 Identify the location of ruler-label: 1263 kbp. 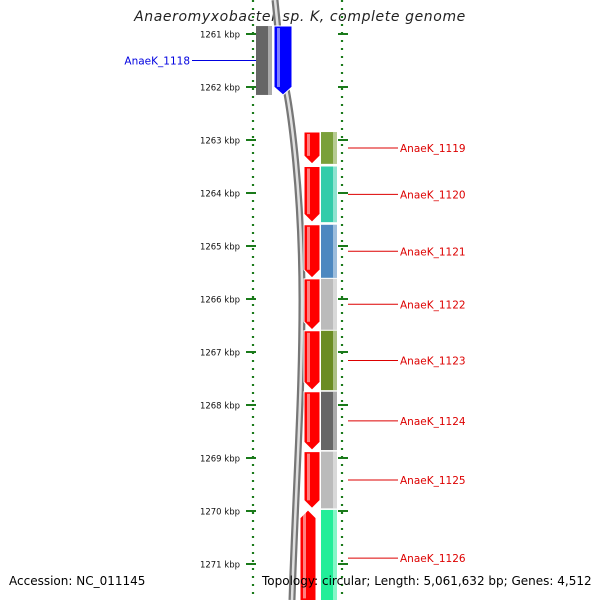
(220, 142).